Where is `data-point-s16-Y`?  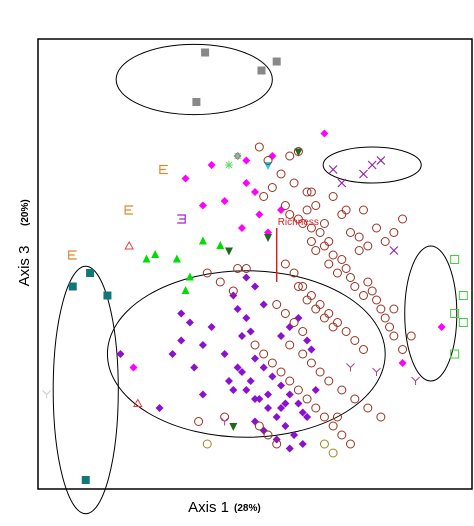 data-point-s16-Y is located at coordinates (47, 394).